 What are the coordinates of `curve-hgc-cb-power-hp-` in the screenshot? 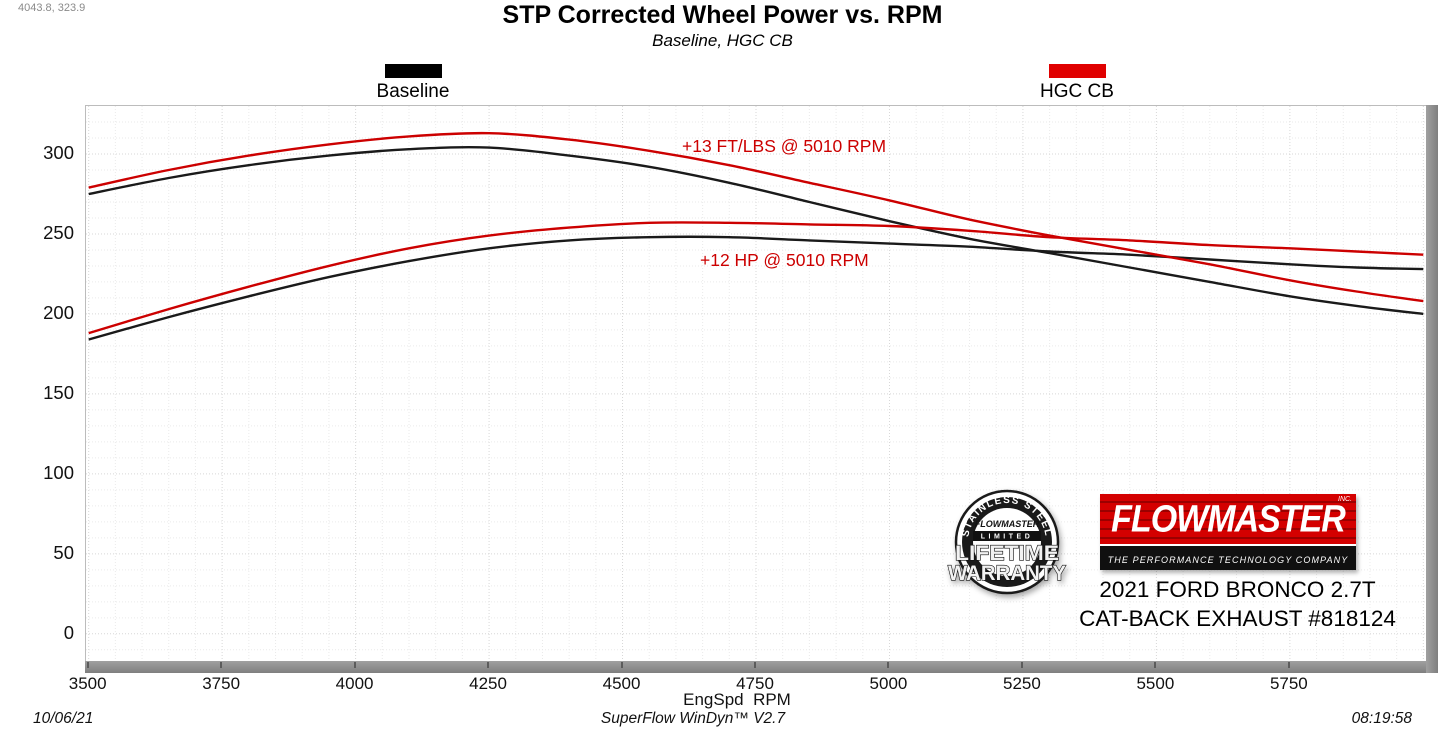 It's located at (756, 278).